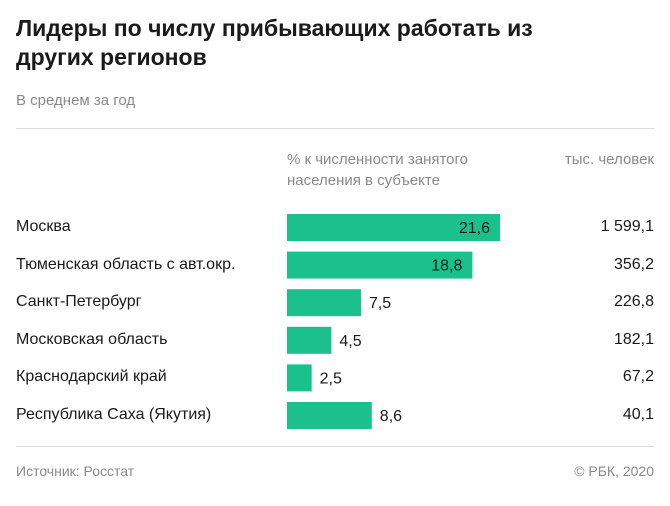 Image resolution: width=670 pixels, height=506 pixels. Describe the element at coordinates (75, 471) in the screenshot. I see `source-note: Источник: Росстат` at that location.